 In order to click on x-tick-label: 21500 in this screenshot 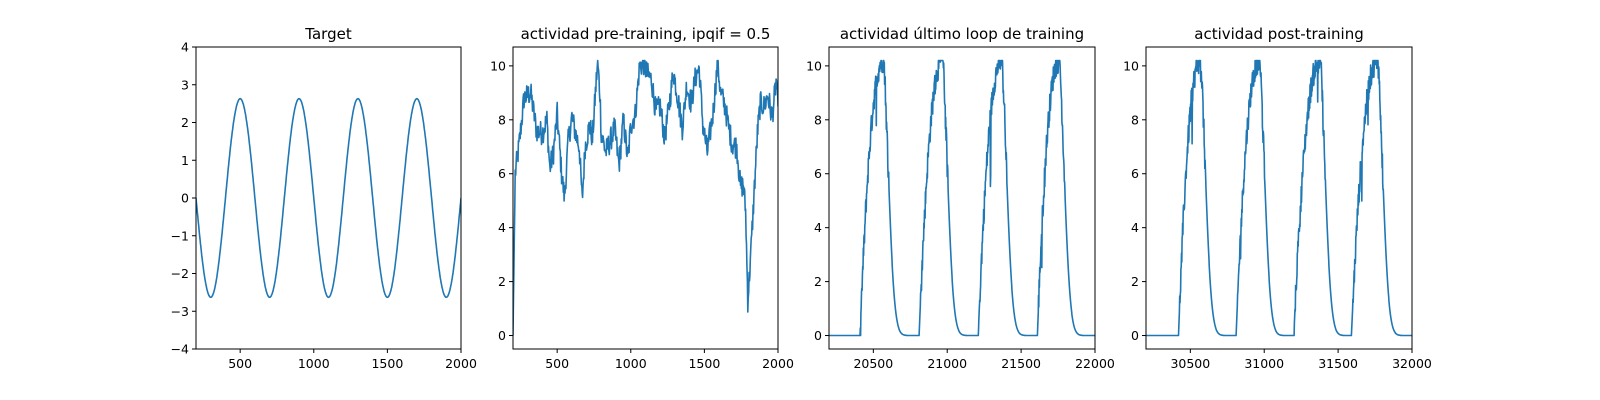, I will do `click(1021, 363)`.